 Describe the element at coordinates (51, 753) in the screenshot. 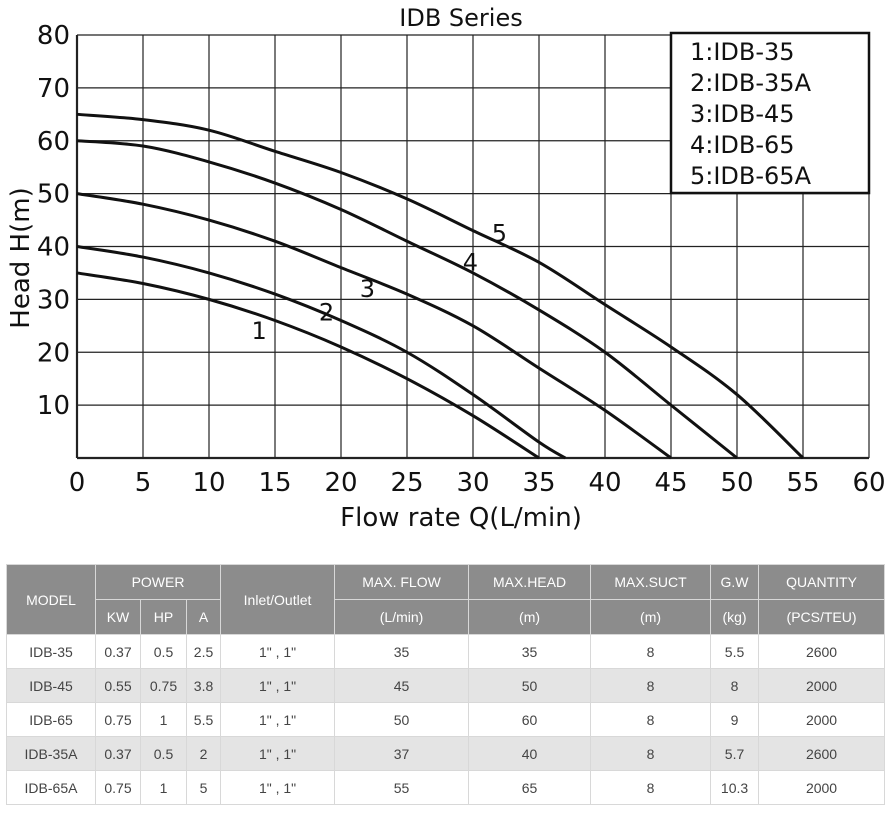

I see `cell-model: IDB-35A` at that location.